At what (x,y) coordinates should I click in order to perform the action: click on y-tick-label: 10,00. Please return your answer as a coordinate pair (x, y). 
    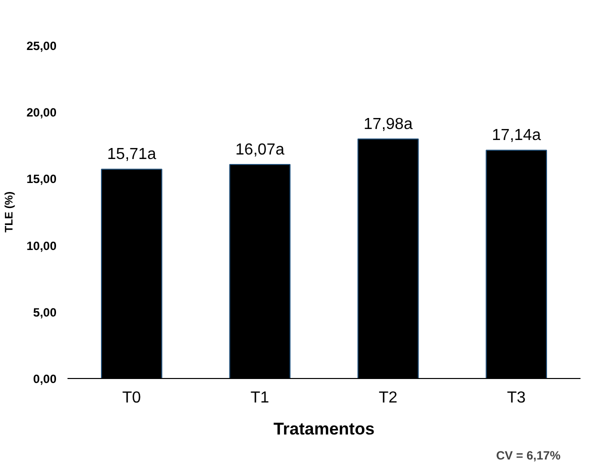
    Looking at the image, I should click on (41, 245).